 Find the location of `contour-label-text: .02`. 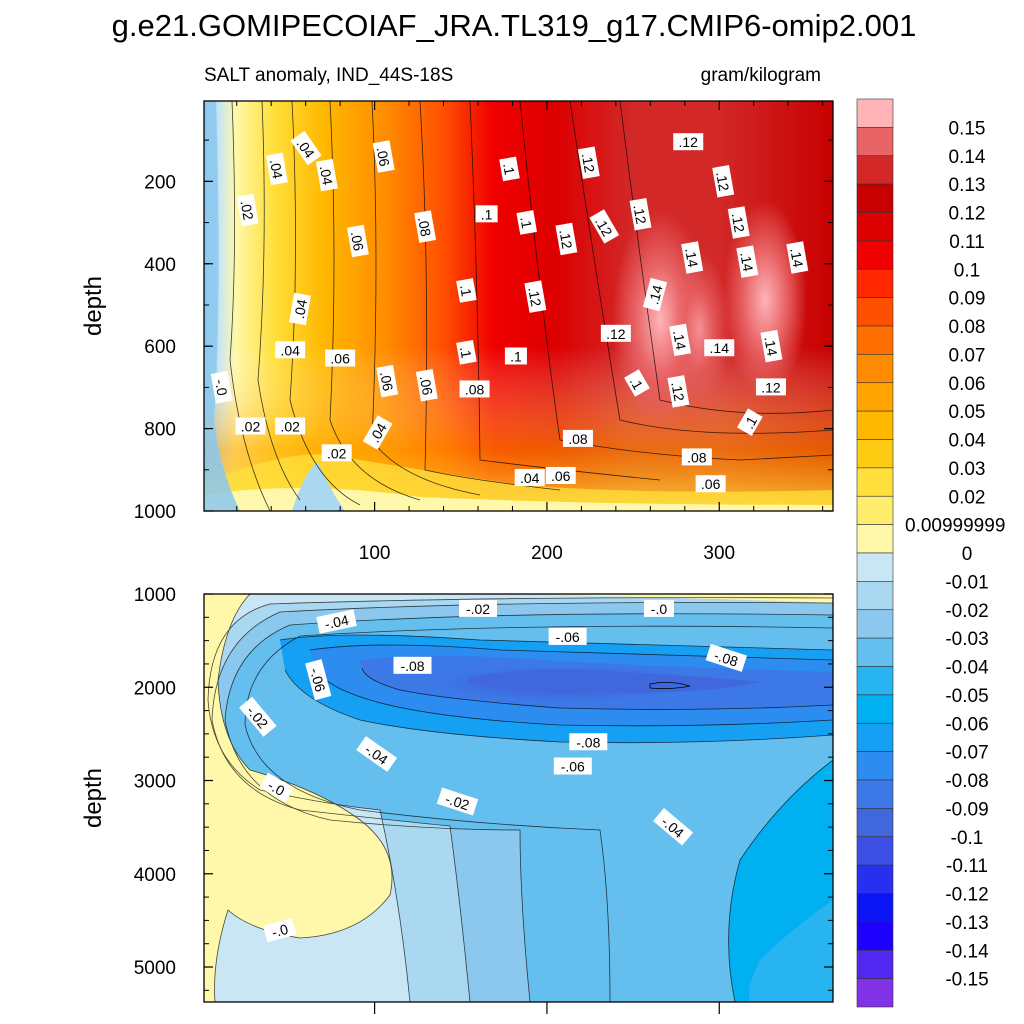

contour-label-text: .02 is located at coordinates (247, 210).